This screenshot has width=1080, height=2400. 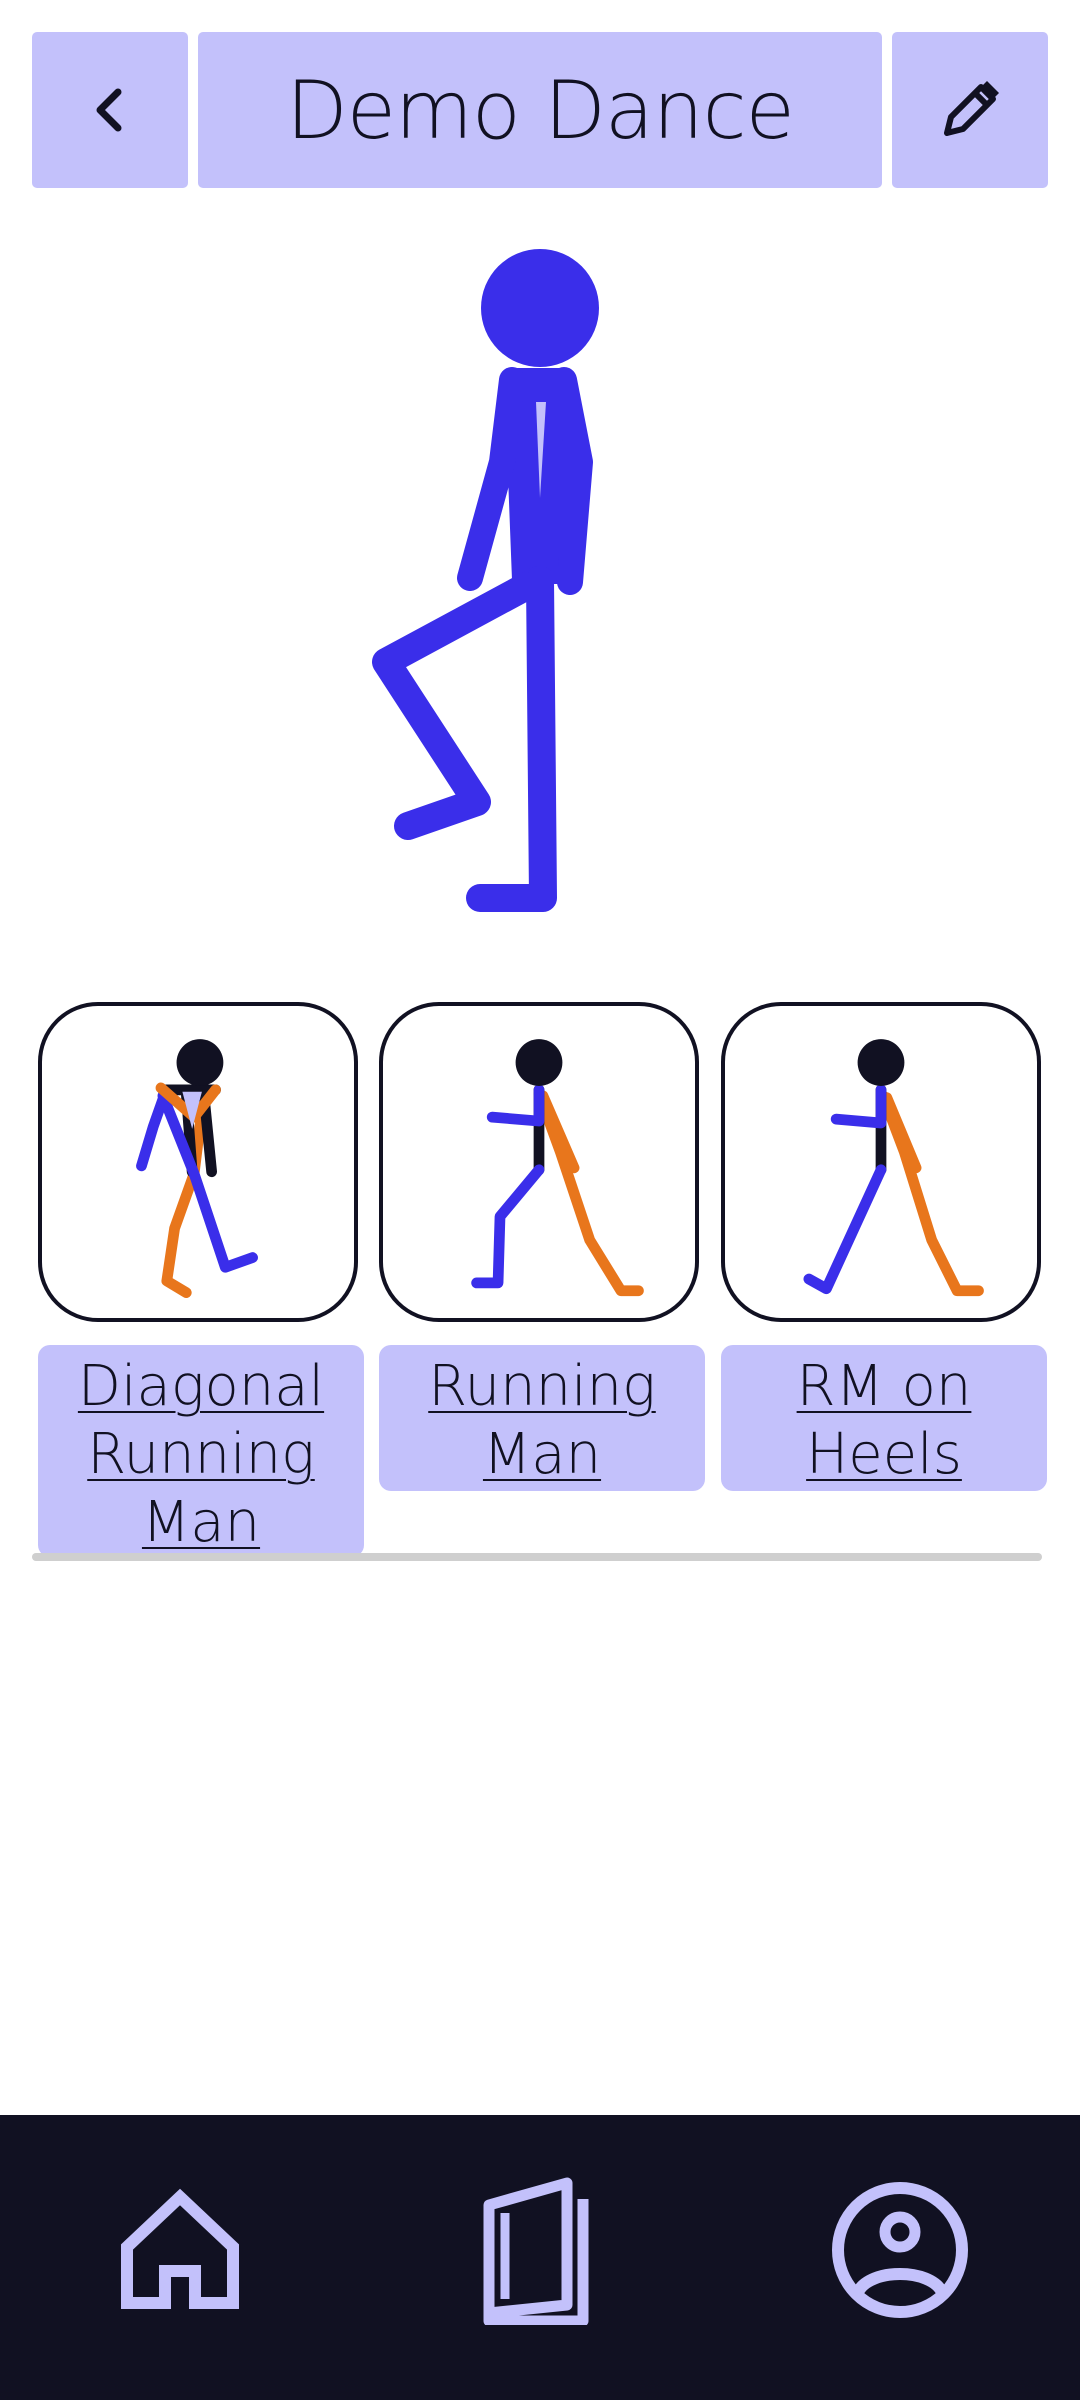 I want to click on chevron-left-icon, so click(x=109, y=110).